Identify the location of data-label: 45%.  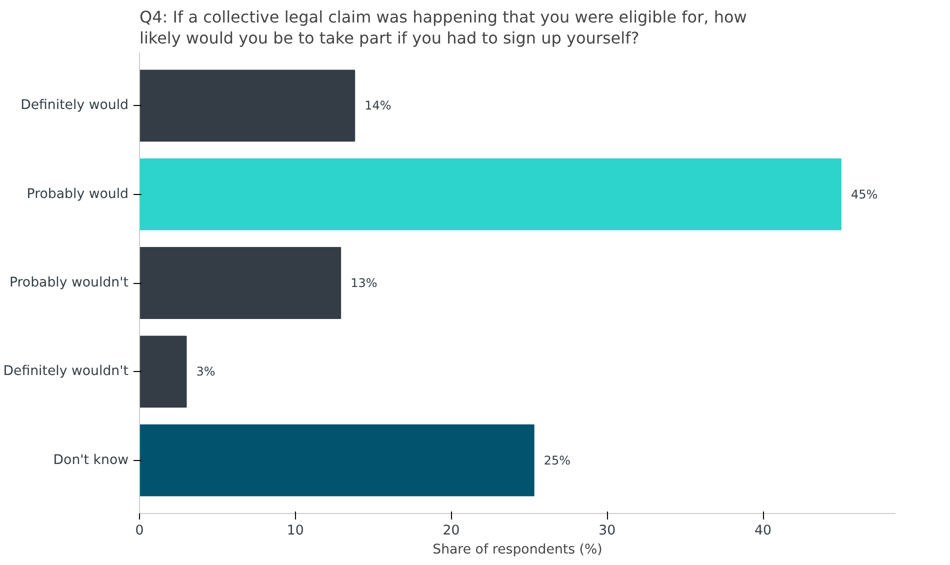
(864, 194).